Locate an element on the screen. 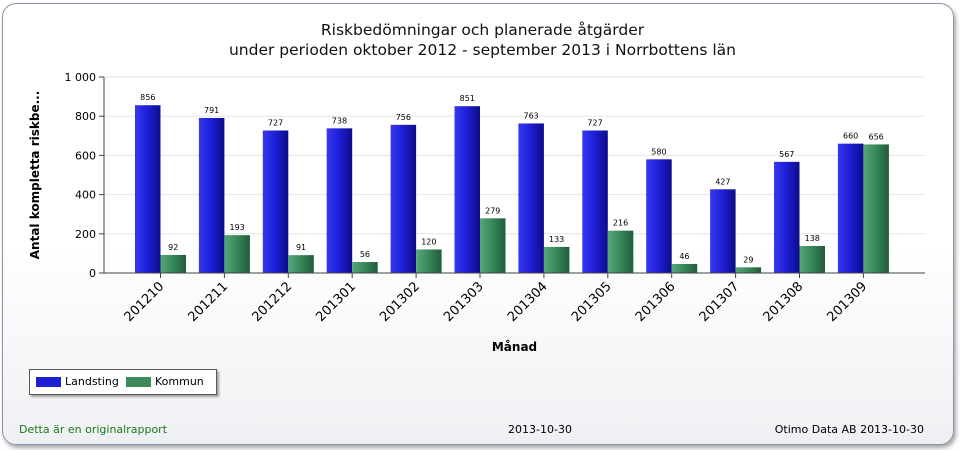 Image resolution: width=965 pixels, height=450 pixels. data-label-kommun-201212: 91 is located at coordinates (301, 247).